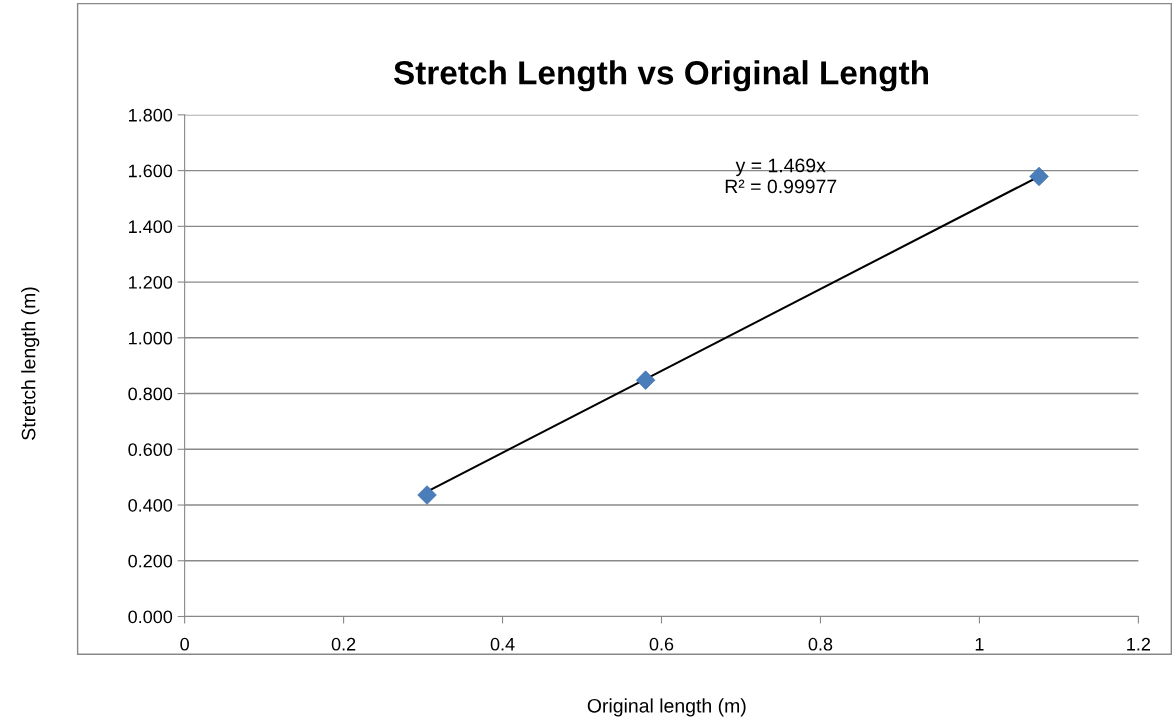 The image size is (1176, 727). Describe the element at coordinates (184, 644) in the screenshot. I see `x-tick-label: 0` at that location.